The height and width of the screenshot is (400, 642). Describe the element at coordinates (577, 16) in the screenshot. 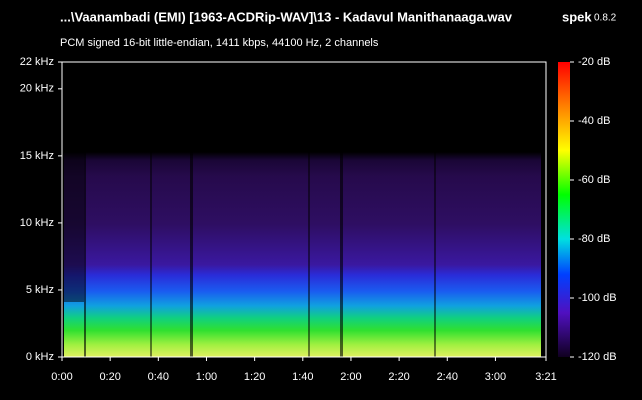

I see `app-name: spek` at that location.